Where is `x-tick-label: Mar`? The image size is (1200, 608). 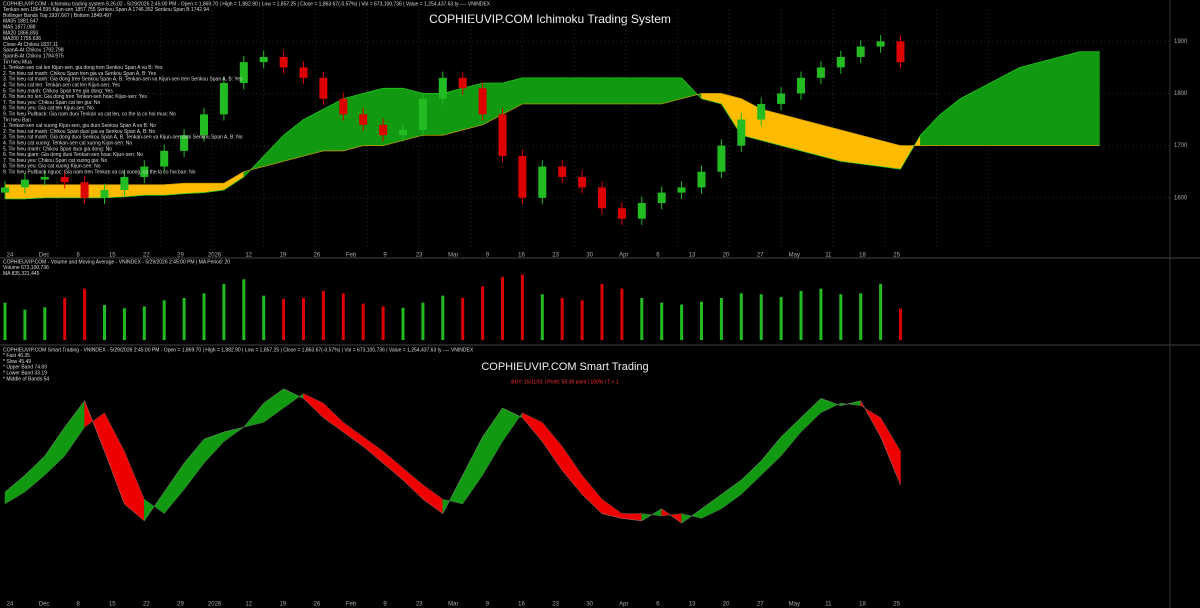 x-tick-label: Mar is located at coordinates (453, 605).